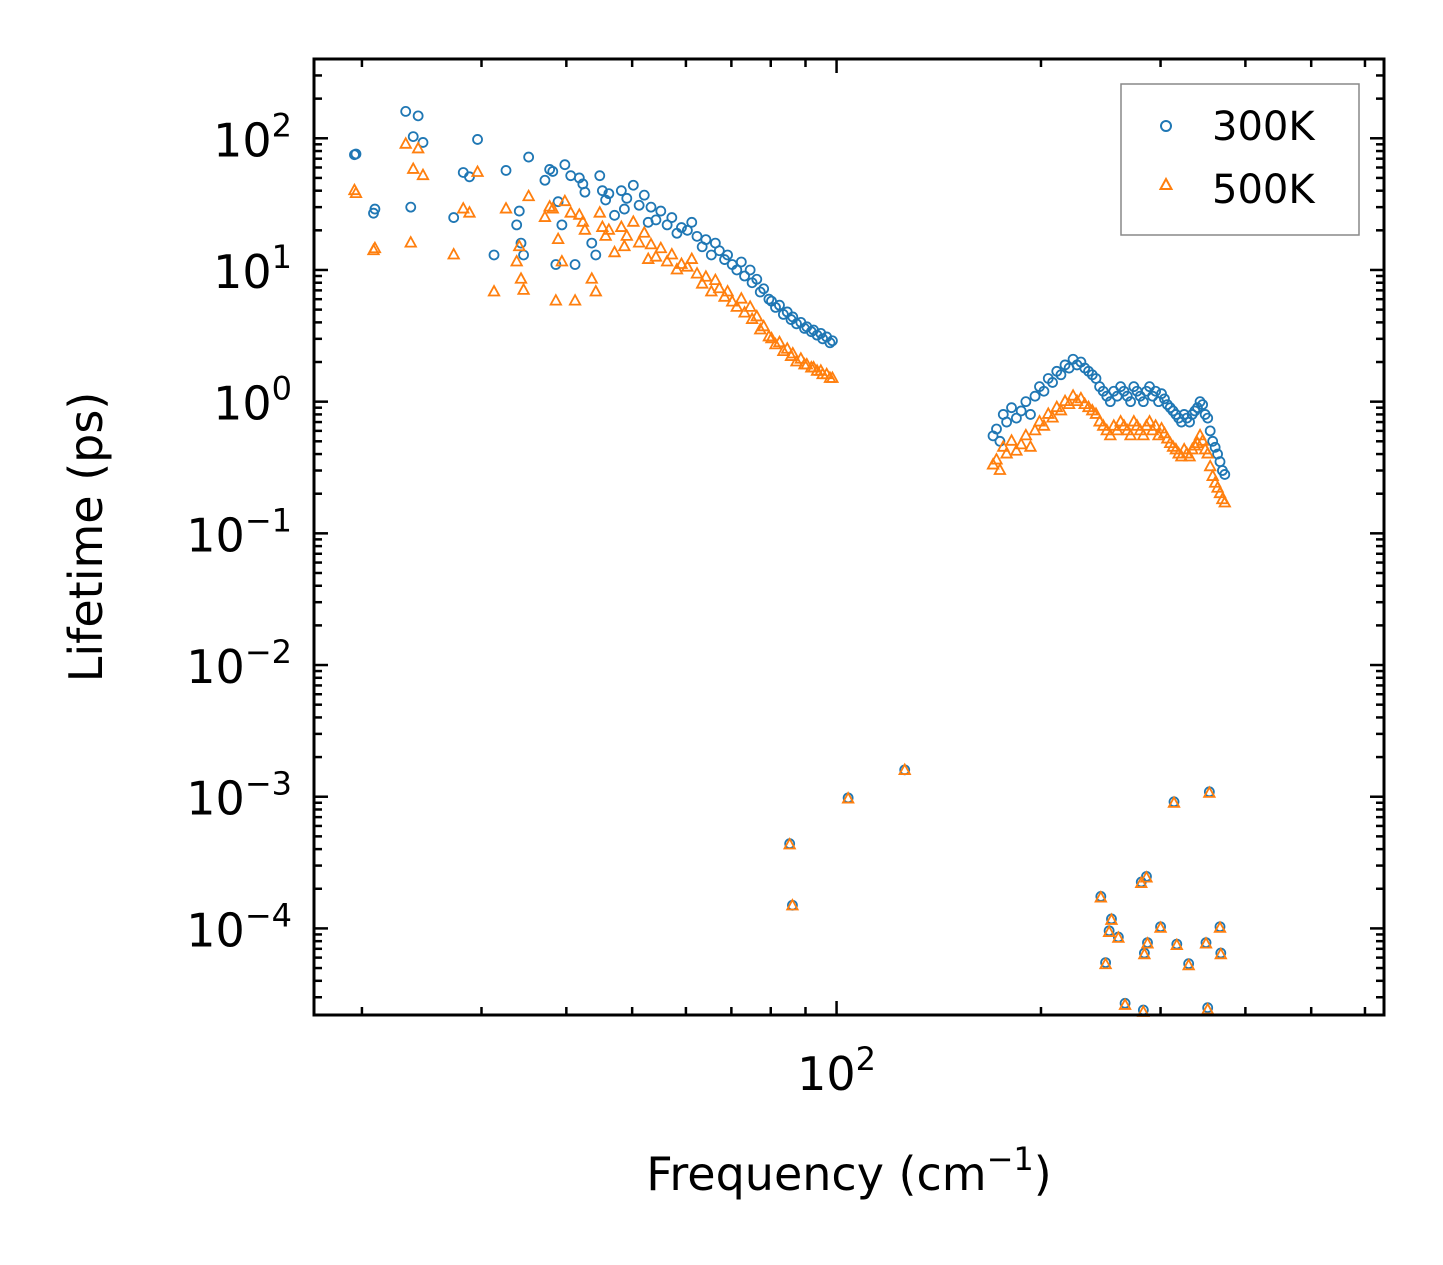 The width and height of the screenshot is (1443, 1265). What do you see at coordinates (239, 926) in the screenshot?
I see `y-tick-label-6: 10⁻⁴` at bounding box center [239, 926].